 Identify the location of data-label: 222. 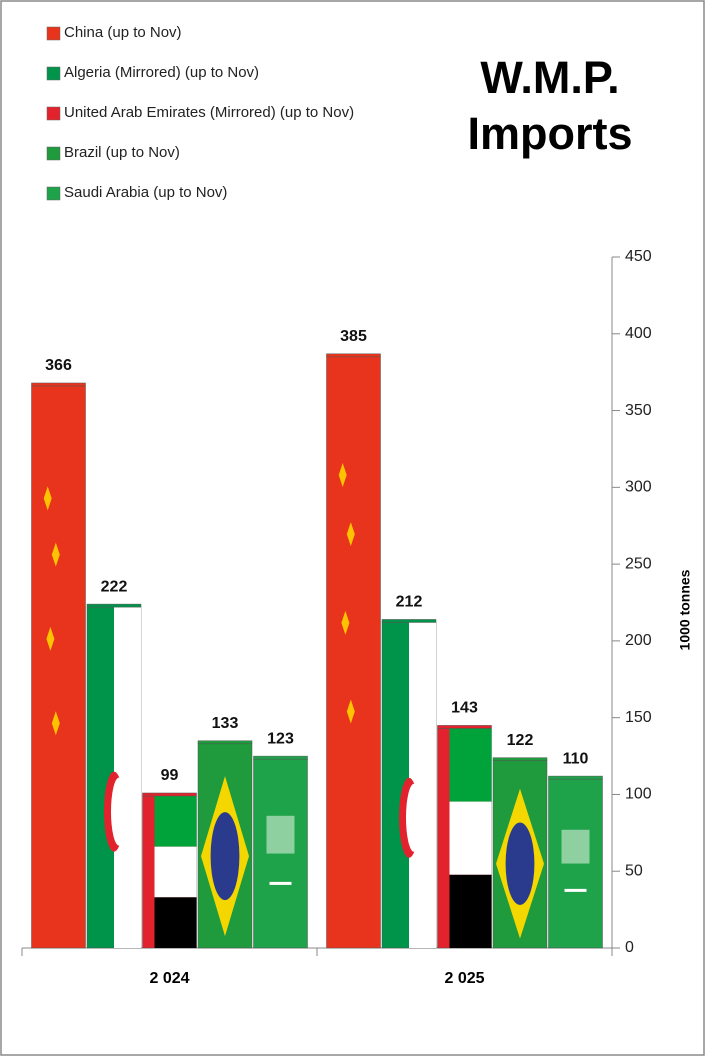
(114, 586).